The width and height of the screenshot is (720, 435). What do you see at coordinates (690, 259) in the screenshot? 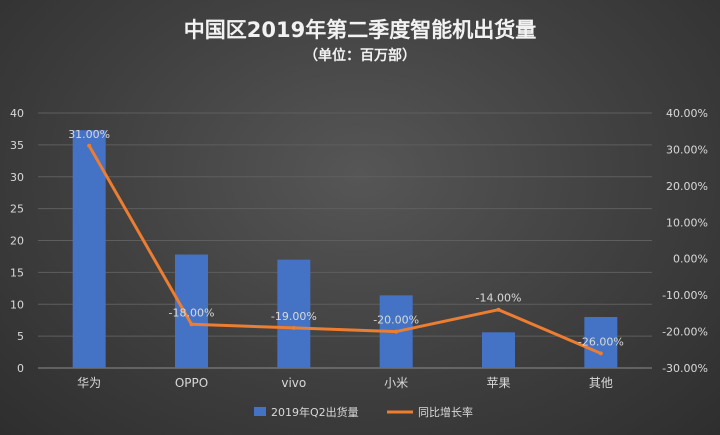
I see `y-right-tick-label: 0.00%` at bounding box center [690, 259].